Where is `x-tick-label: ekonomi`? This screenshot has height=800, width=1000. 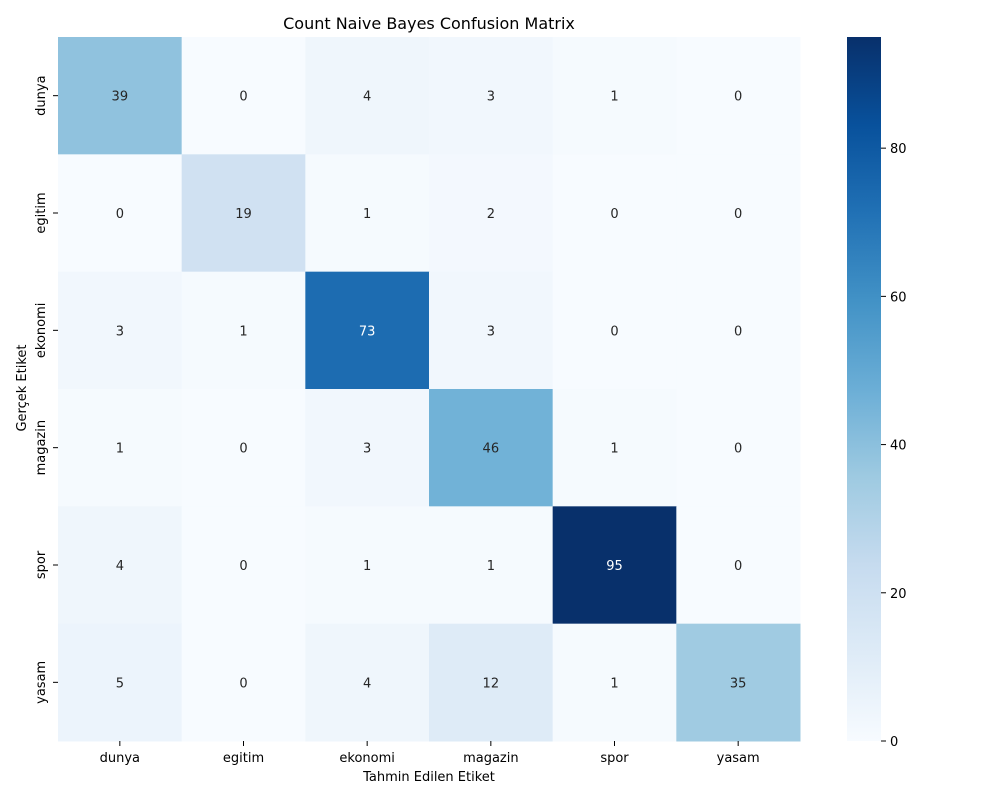 x-tick-label: ekonomi is located at coordinates (367, 758).